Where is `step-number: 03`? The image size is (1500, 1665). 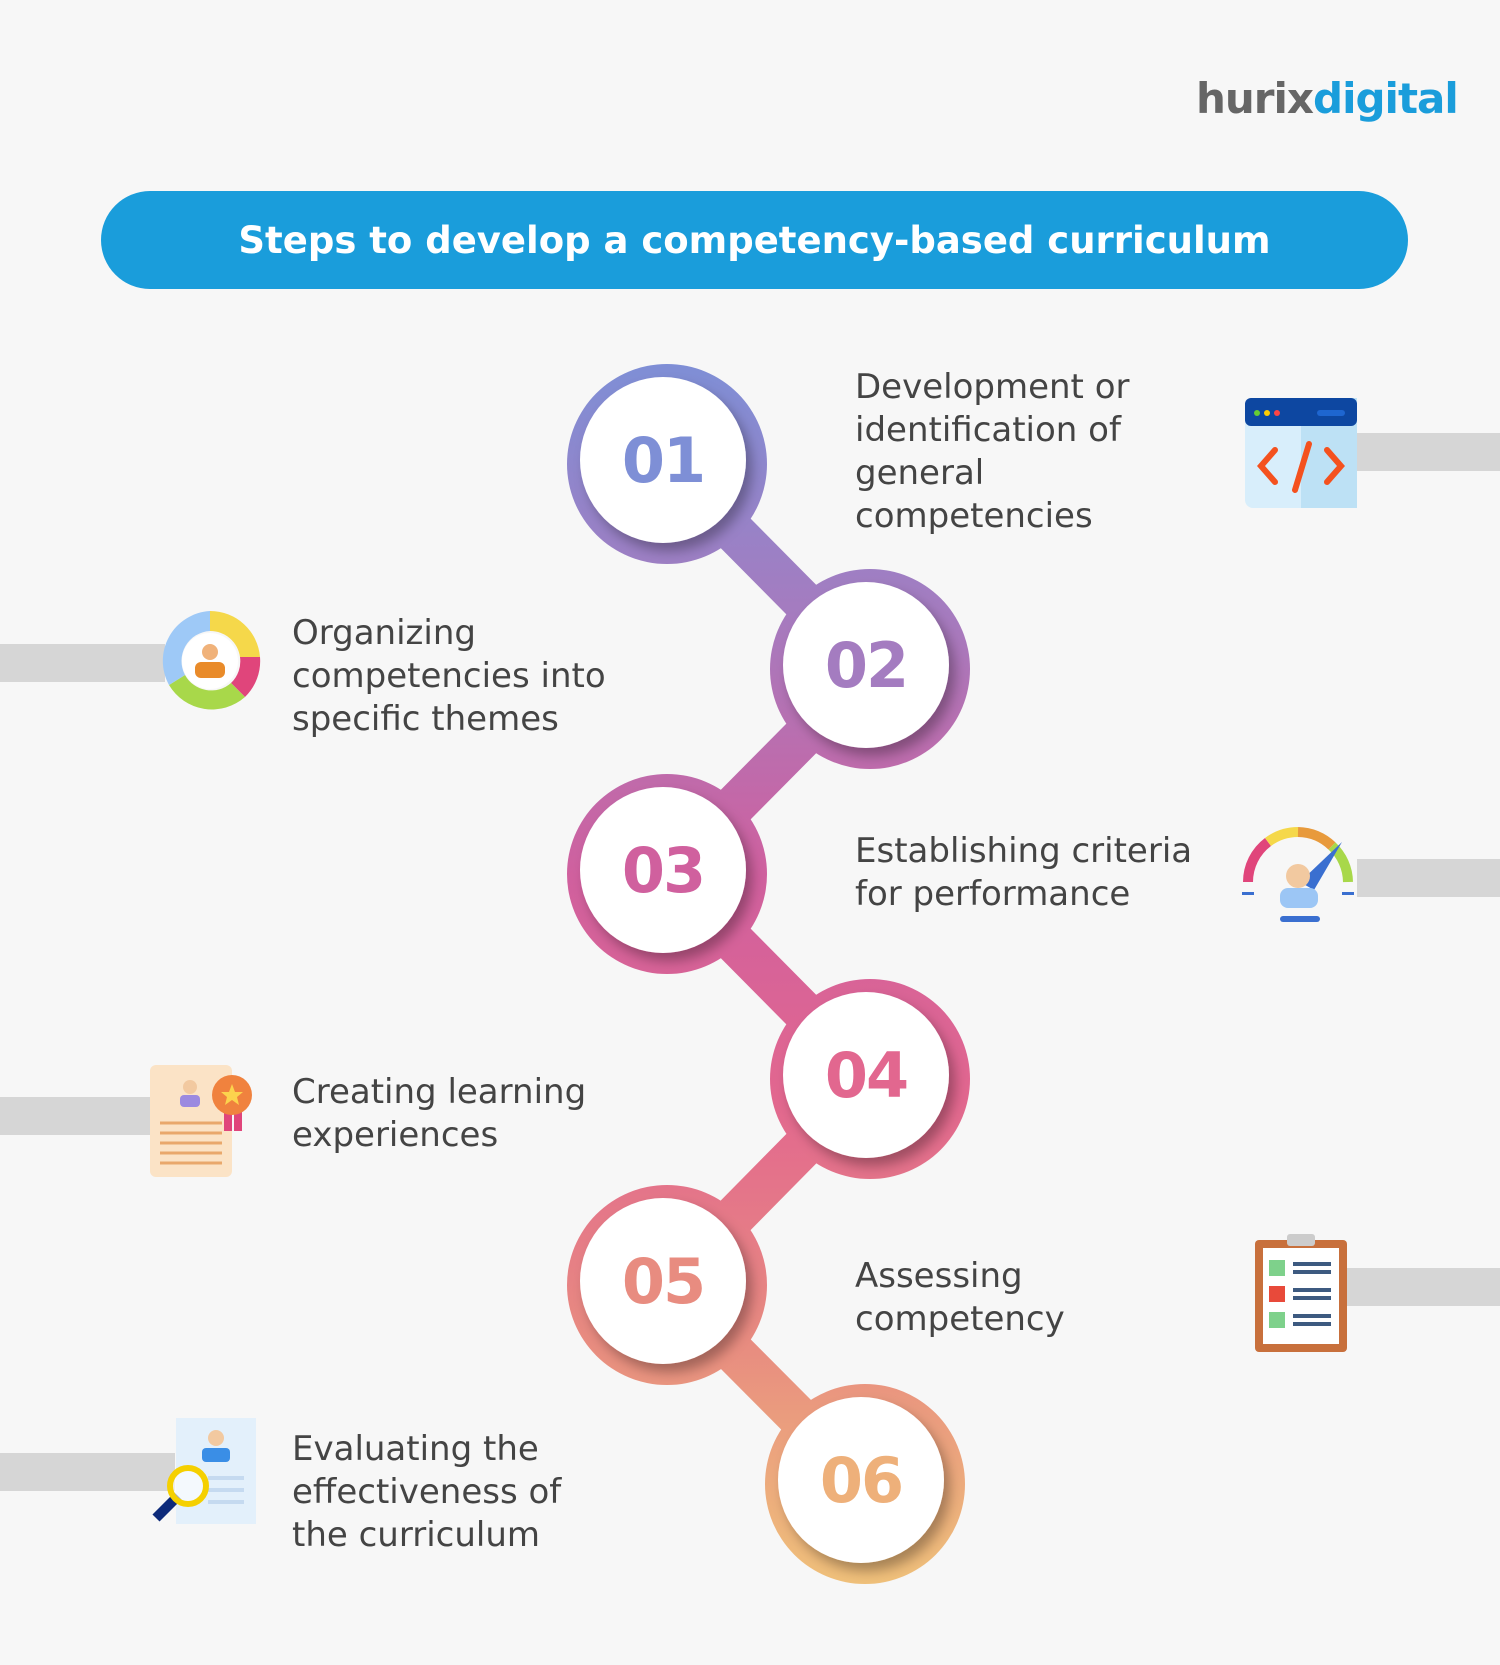 step-number: 03 is located at coordinates (663, 870).